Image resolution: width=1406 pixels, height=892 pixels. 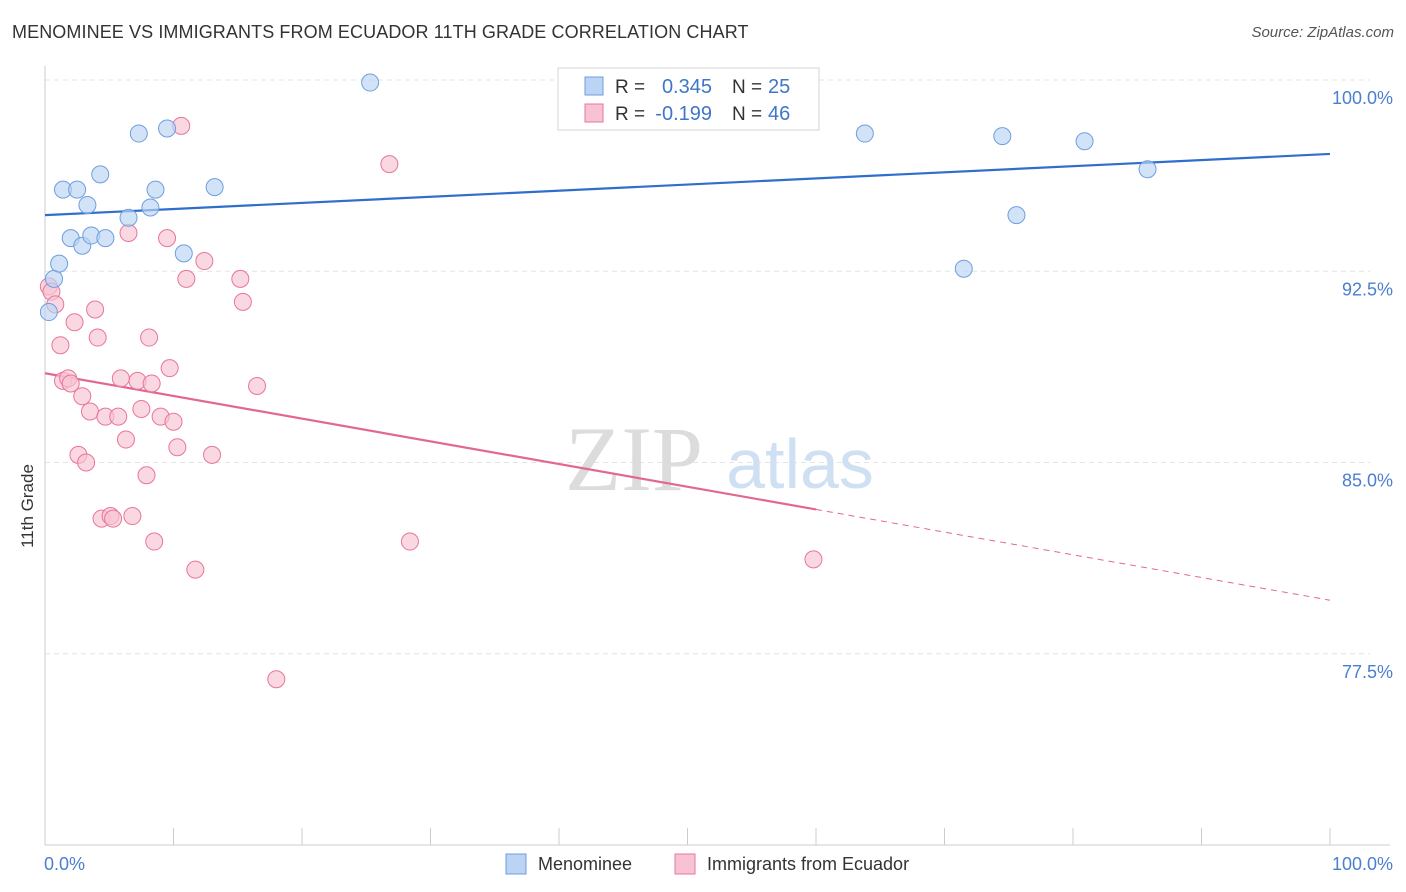 What do you see at coordinates (1367, 672) in the screenshot?
I see `y-tick-label: 77.5%` at bounding box center [1367, 672].